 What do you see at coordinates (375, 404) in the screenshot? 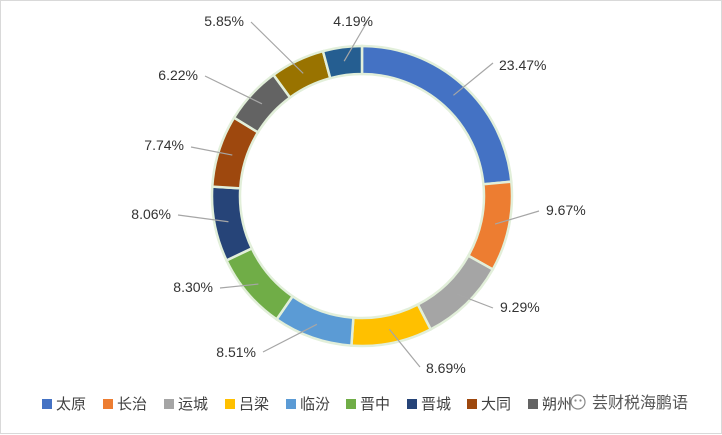
I see `legend-label-6: 晋中` at bounding box center [375, 404].